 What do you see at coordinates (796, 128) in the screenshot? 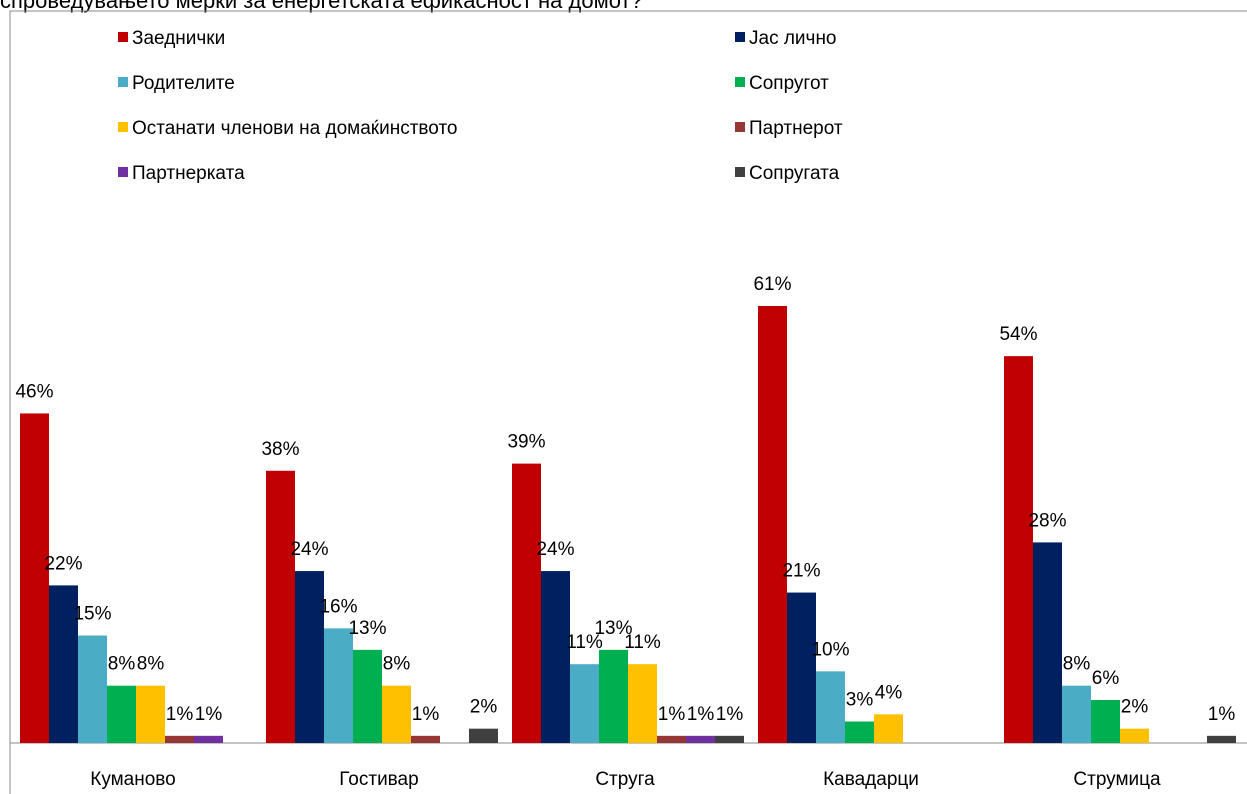
I see `legend-label: Партнерот` at bounding box center [796, 128].